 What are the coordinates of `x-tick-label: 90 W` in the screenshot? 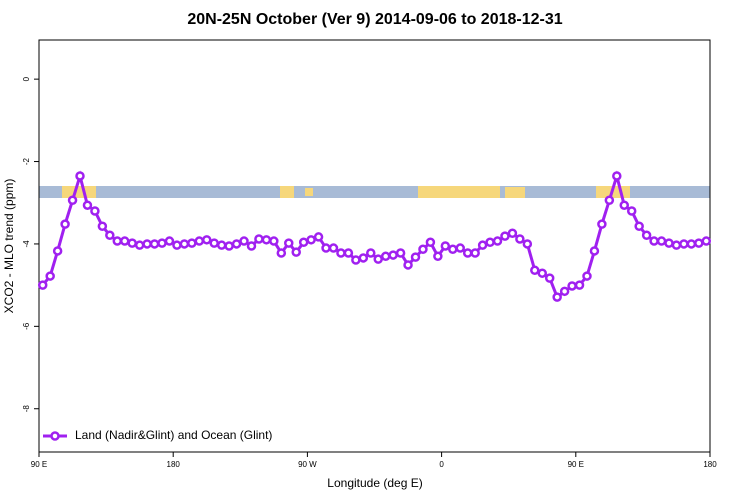 It's located at (307, 464).